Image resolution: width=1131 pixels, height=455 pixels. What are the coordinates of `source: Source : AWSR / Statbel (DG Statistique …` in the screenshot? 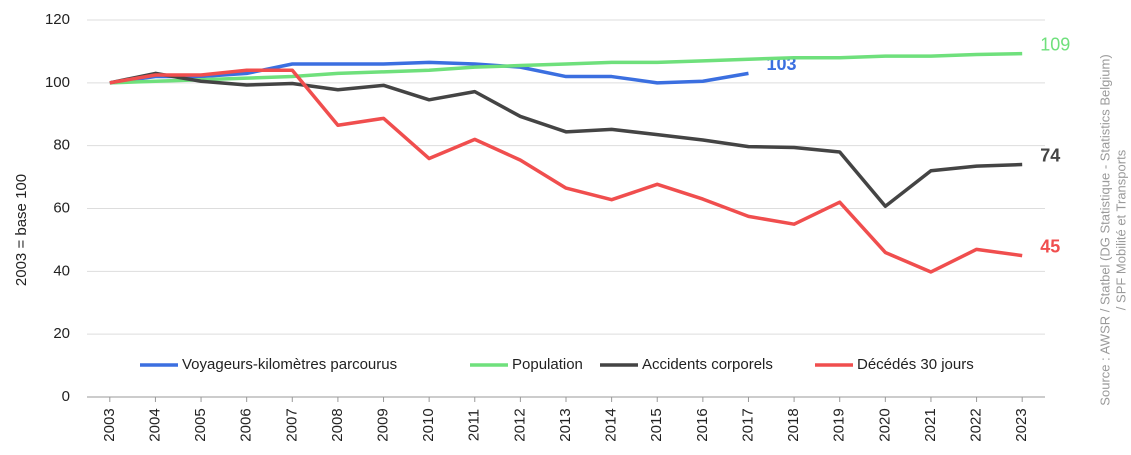 It's located at (1104, 229).